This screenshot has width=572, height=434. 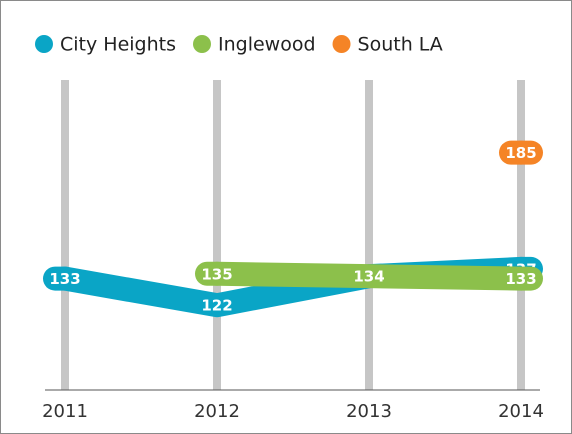 I want to click on x-tick-label: 2012, so click(x=217, y=411).